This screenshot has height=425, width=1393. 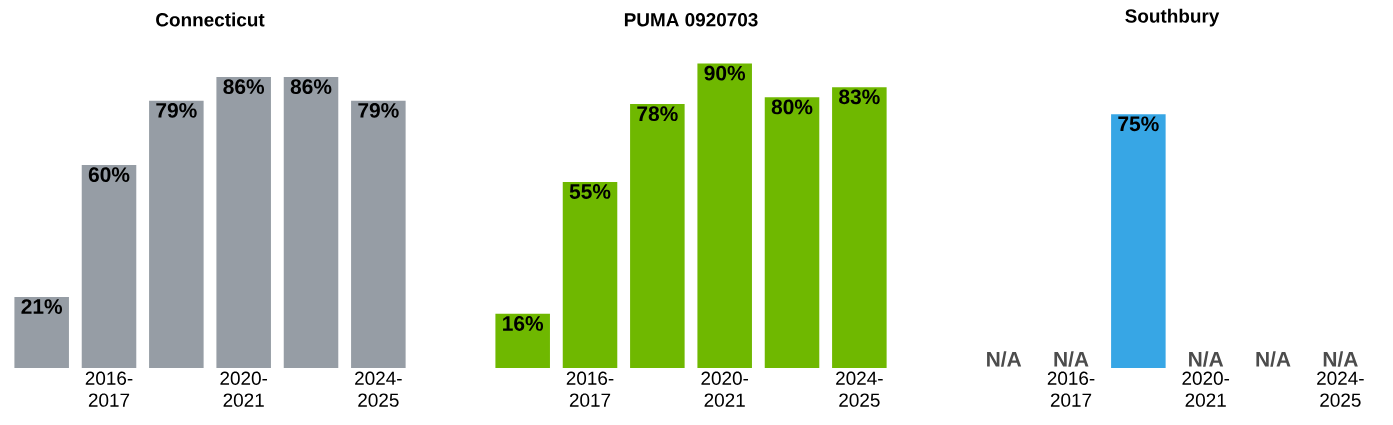 I want to click on data-label: 83%, so click(x=859, y=97).